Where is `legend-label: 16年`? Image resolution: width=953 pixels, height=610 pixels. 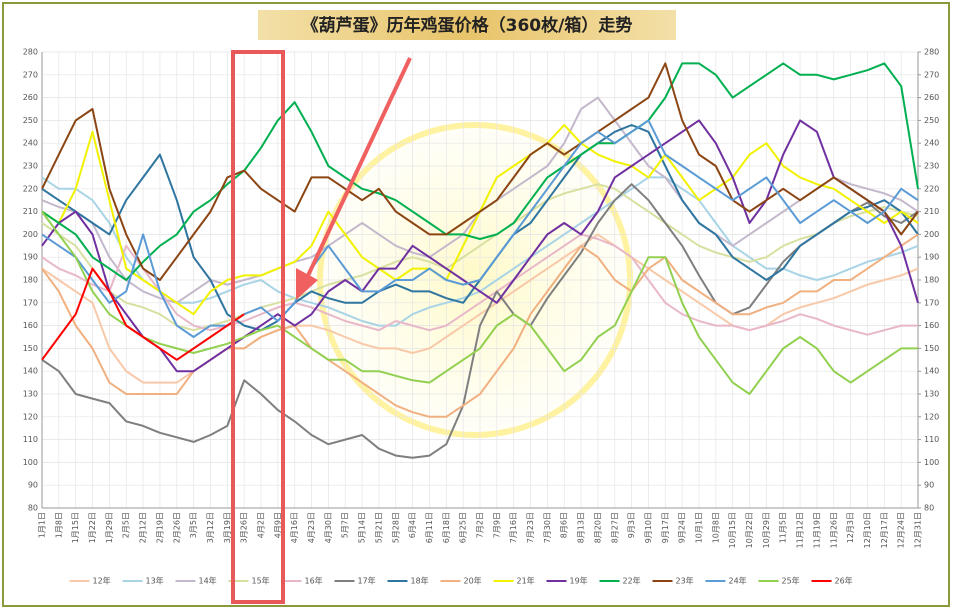
legend-label: 16年 is located at coordinates (314, 581).